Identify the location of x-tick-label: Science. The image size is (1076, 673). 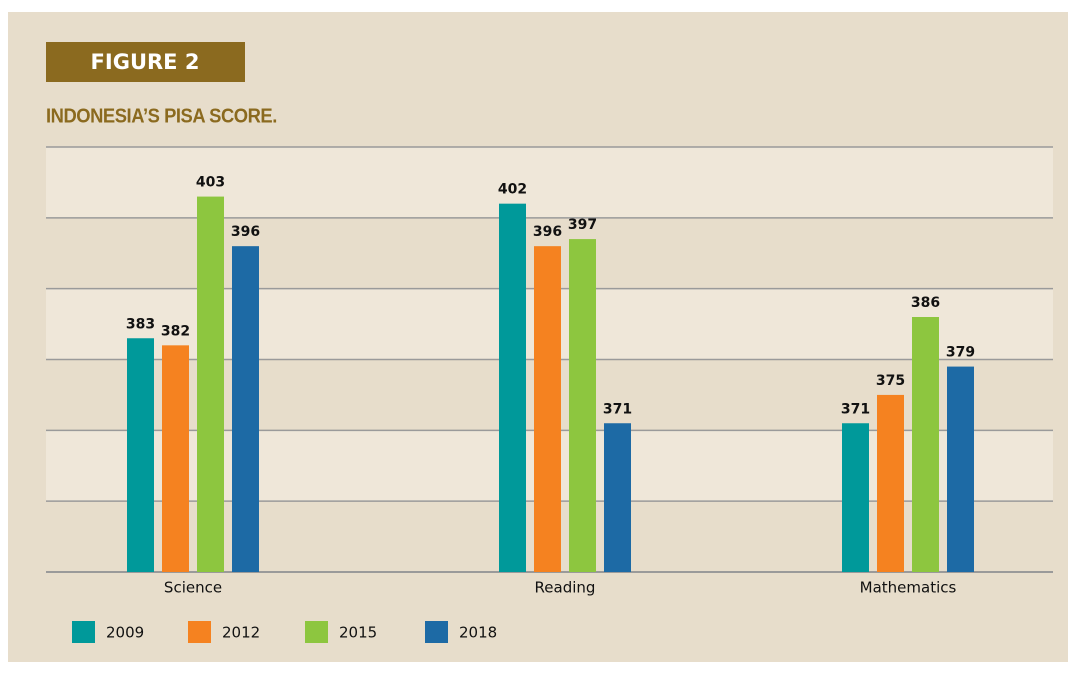
(193, 588).